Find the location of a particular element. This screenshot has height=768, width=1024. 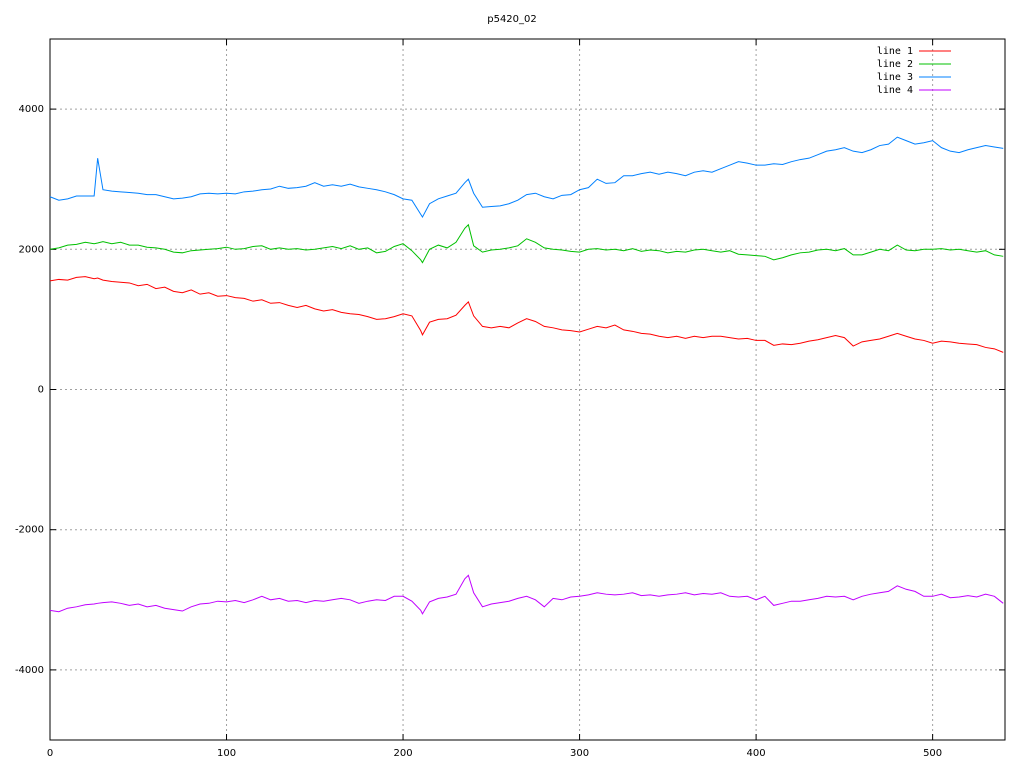

x-tick-label: 200 is located at coordinates (403, 753).